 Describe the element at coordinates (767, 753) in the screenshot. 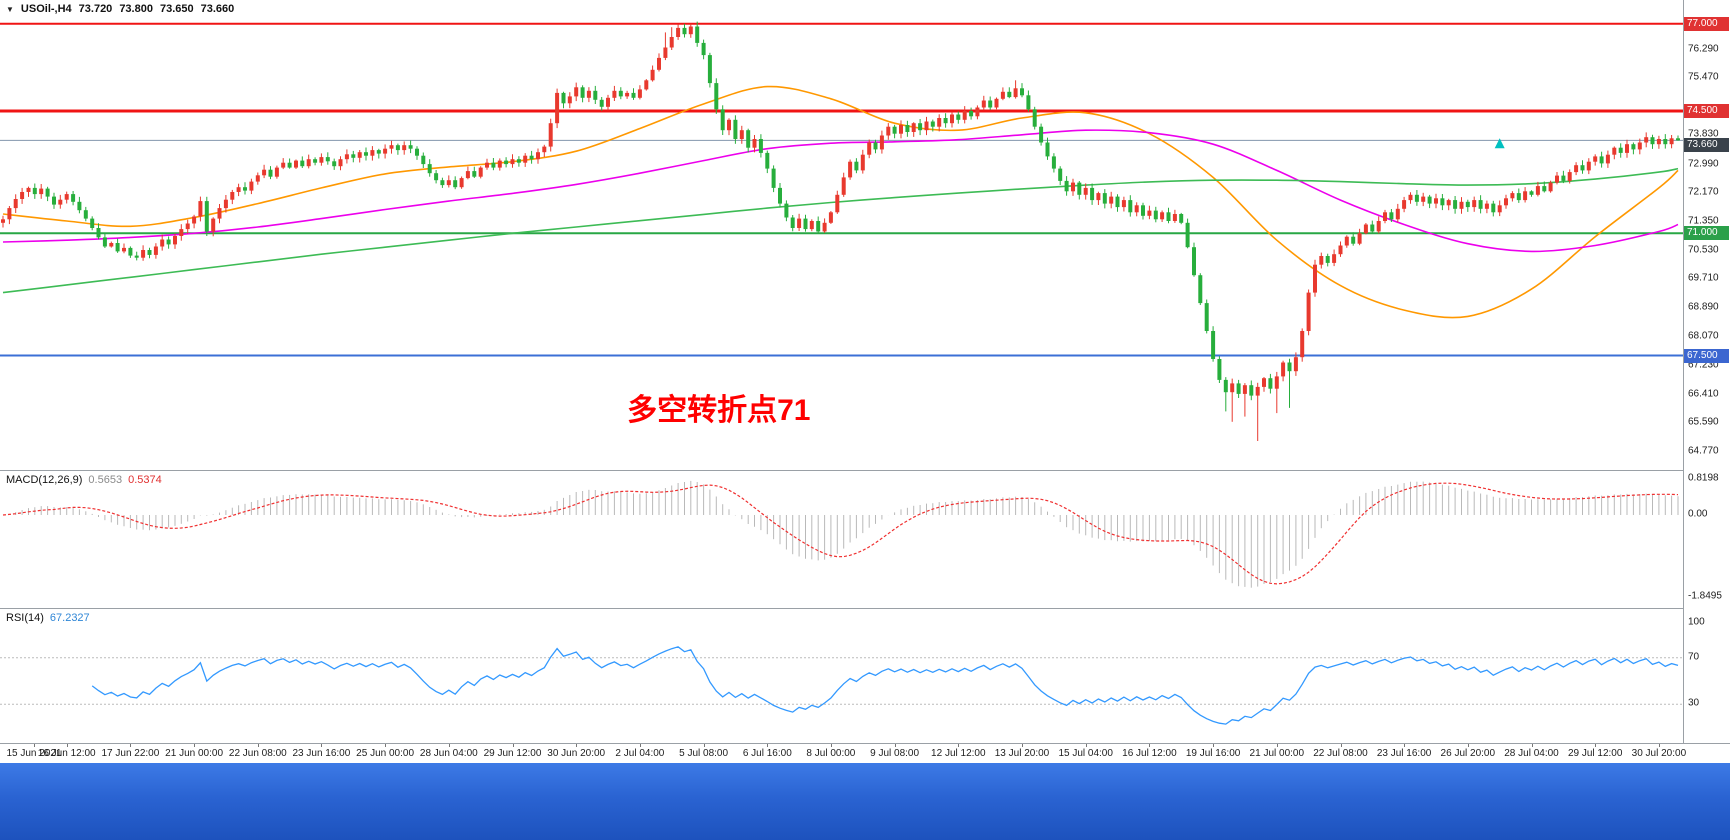

I see `time-label: 6 Jul 16:00` at that location.